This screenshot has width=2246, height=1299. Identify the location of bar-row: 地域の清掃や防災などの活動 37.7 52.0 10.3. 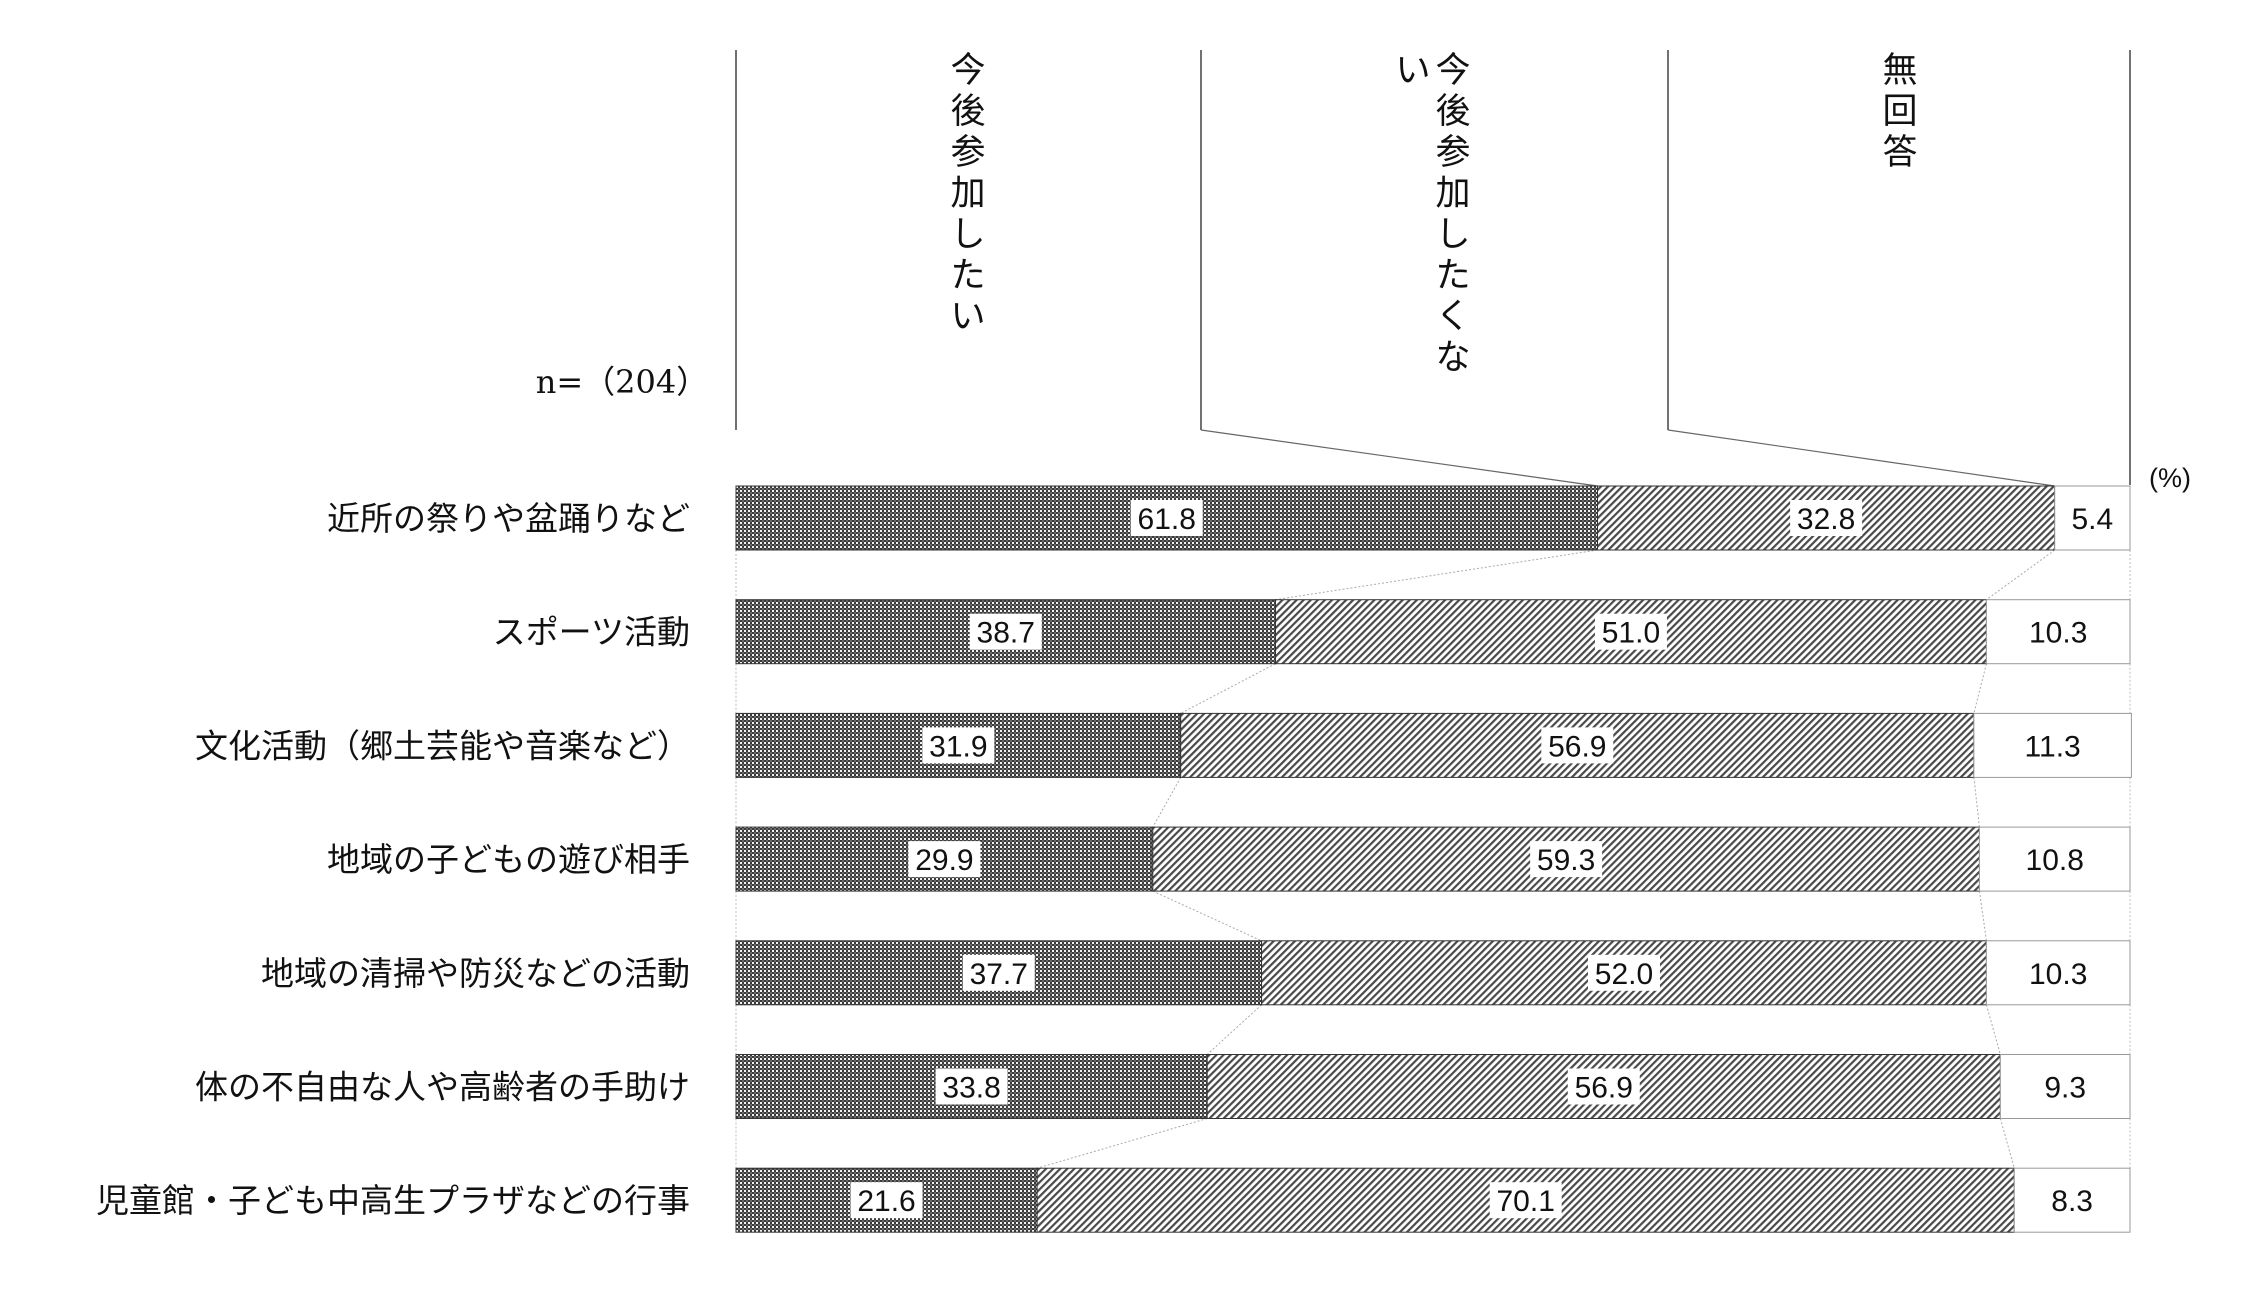
(1196, 973).